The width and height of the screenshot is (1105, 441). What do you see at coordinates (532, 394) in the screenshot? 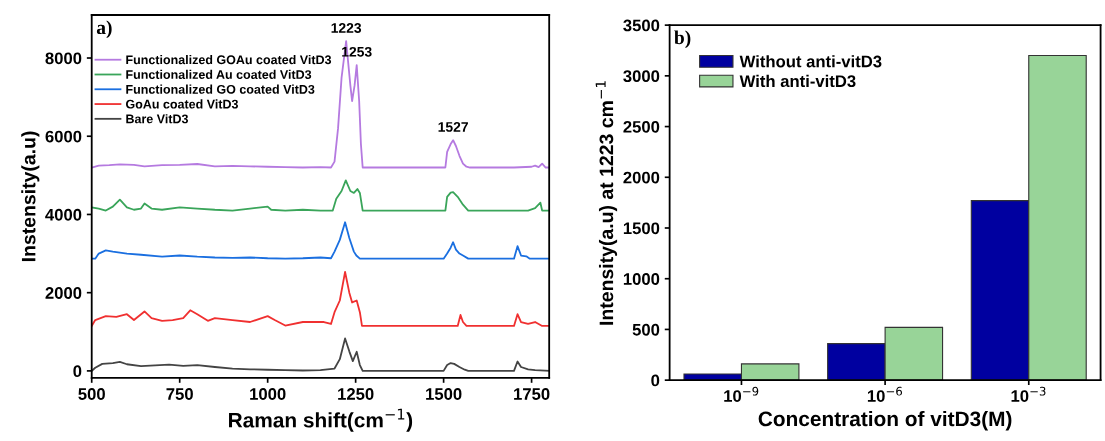
I see `x-tick-label: 1750` at bounding box center [532, 394].